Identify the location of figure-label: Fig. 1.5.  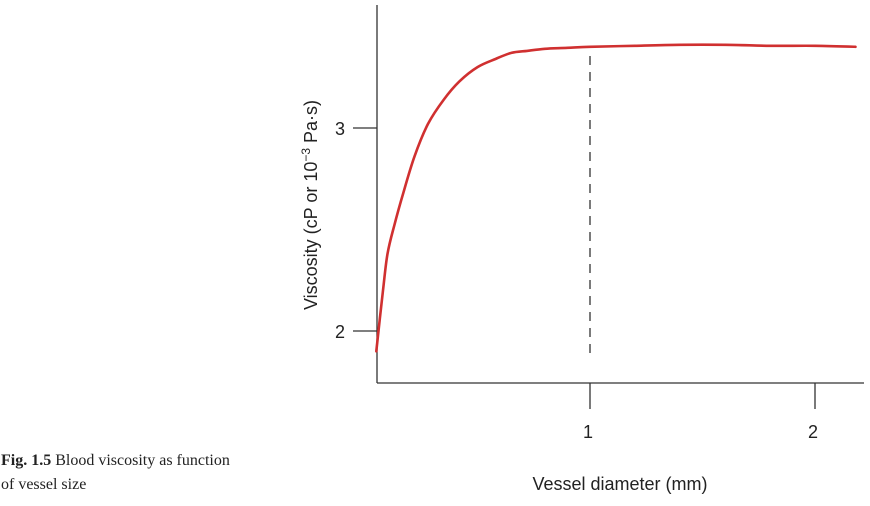
(26, 460).